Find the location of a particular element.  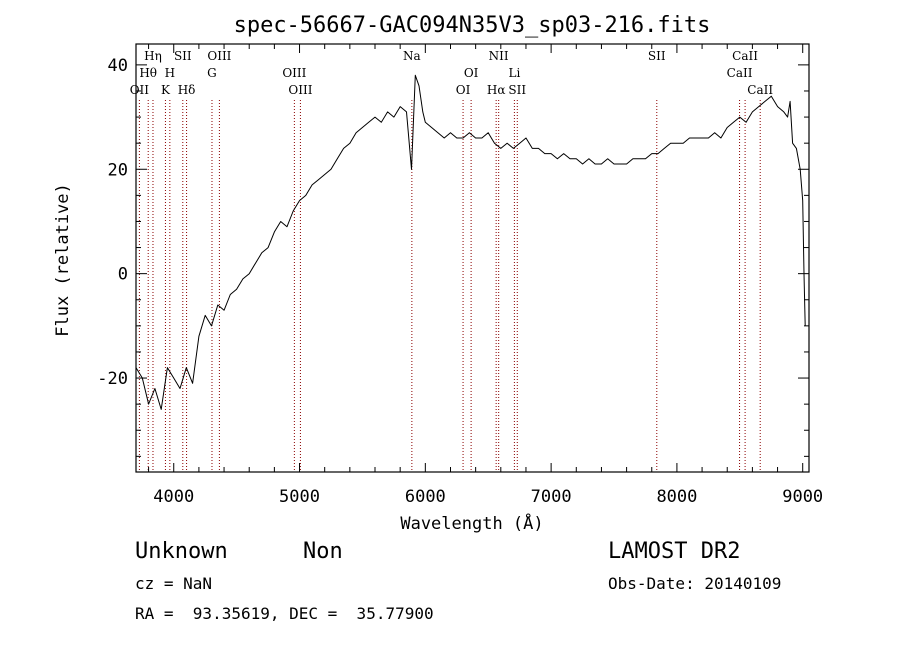

chart-title: spec-56667-GAC094N35V3_sp03-216.fits is located at coordinates (472, 25).